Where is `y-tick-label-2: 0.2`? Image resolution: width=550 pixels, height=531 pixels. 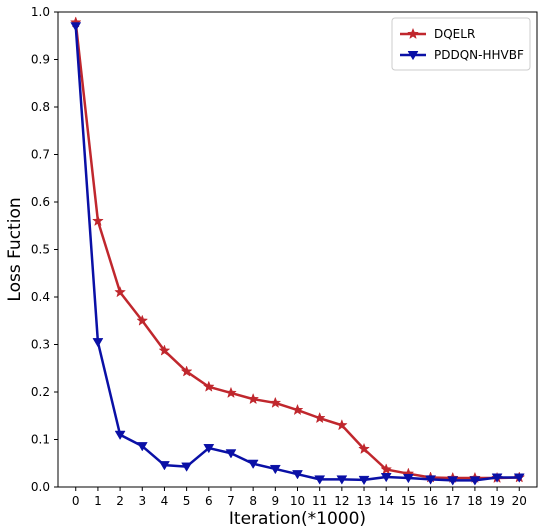
y-tick-label-2: 0.2 is located at coordinates (40, 392).